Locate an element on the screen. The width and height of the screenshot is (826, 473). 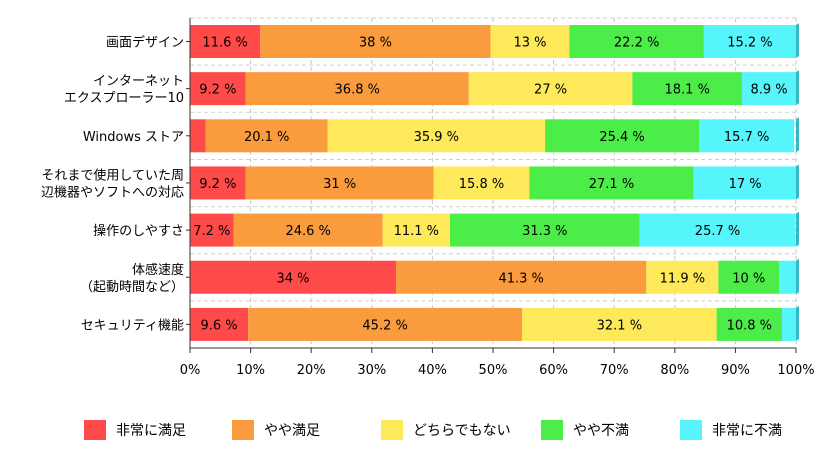
category-label: 体感速度 is located at coordinates (158, 270).